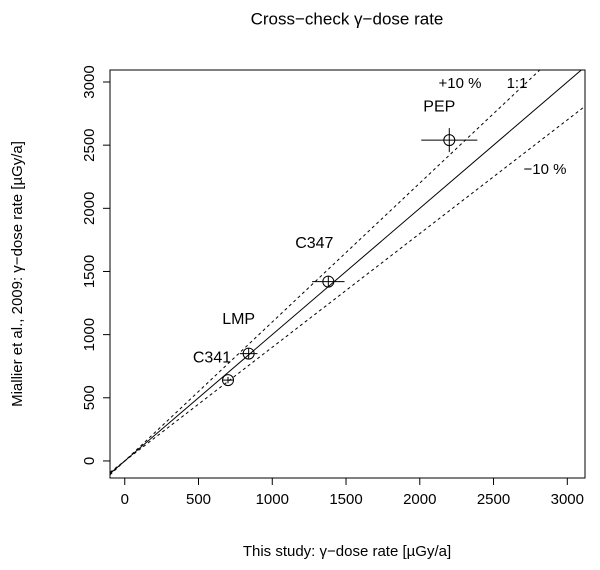 The image size is (600, 570). I want to click on y-tick-label: 1500, so click(89, 271).